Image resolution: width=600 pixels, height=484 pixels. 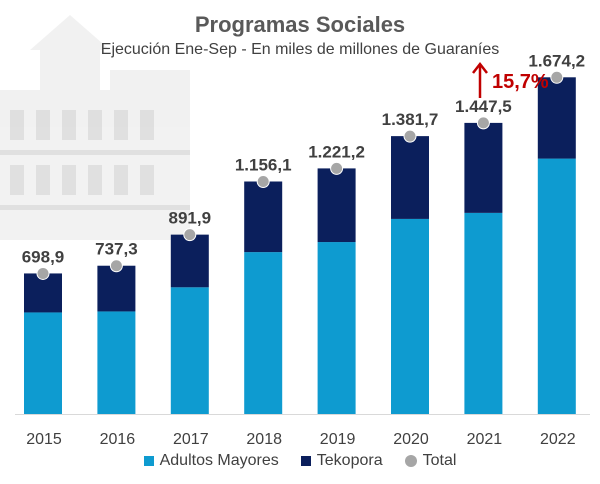 I want to click on legend-label-tekopora: Tekopora, so click(x=349, y=460).